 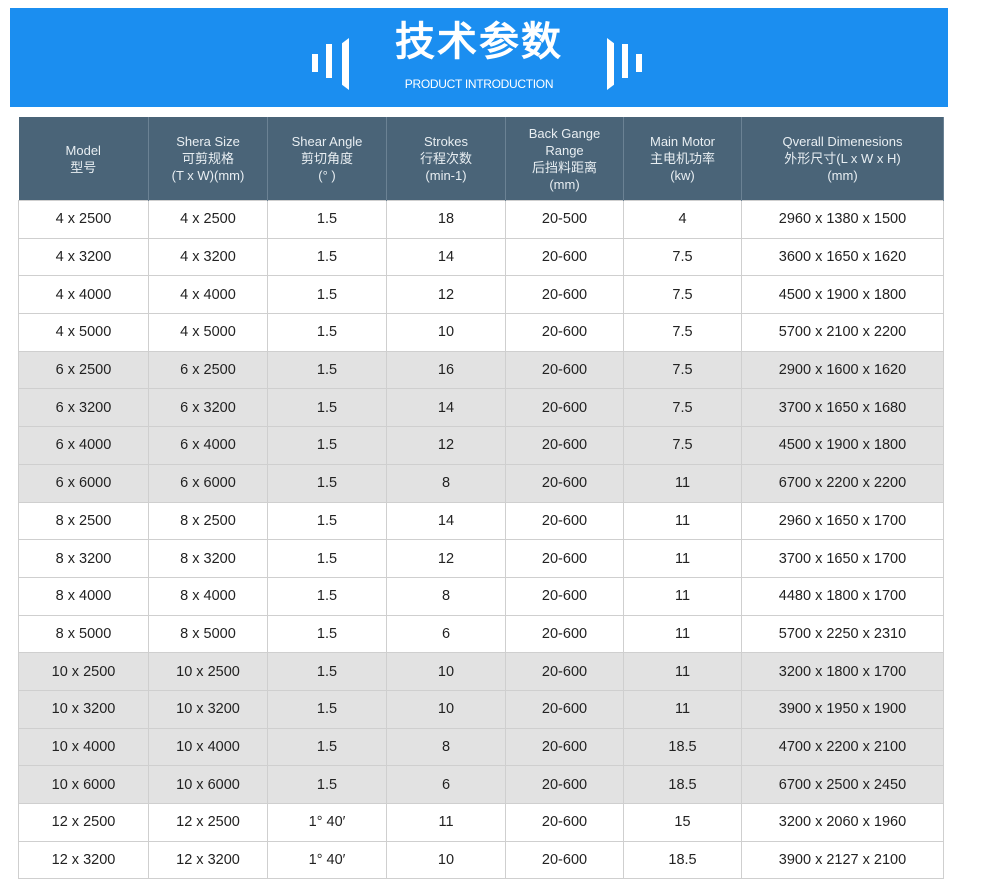 What do you see at coordinates (479, 84) in the screenshot?
I see `banner-subtitle: PRODUCT INTRODUCTION` at bounding box center [479, 84].